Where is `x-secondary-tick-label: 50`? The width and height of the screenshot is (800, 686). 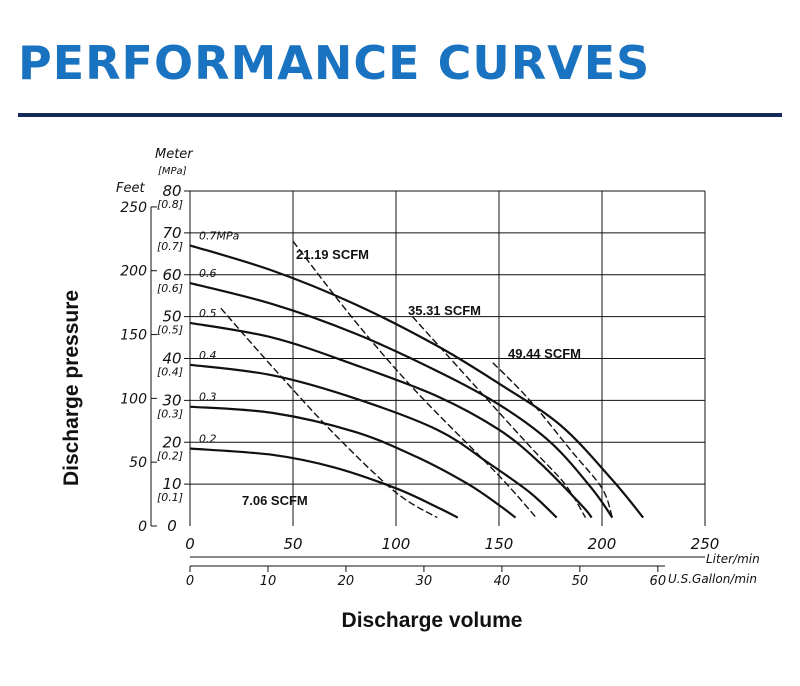 x-secondary-tick-label: 50 is located at coordinates (580, 581).